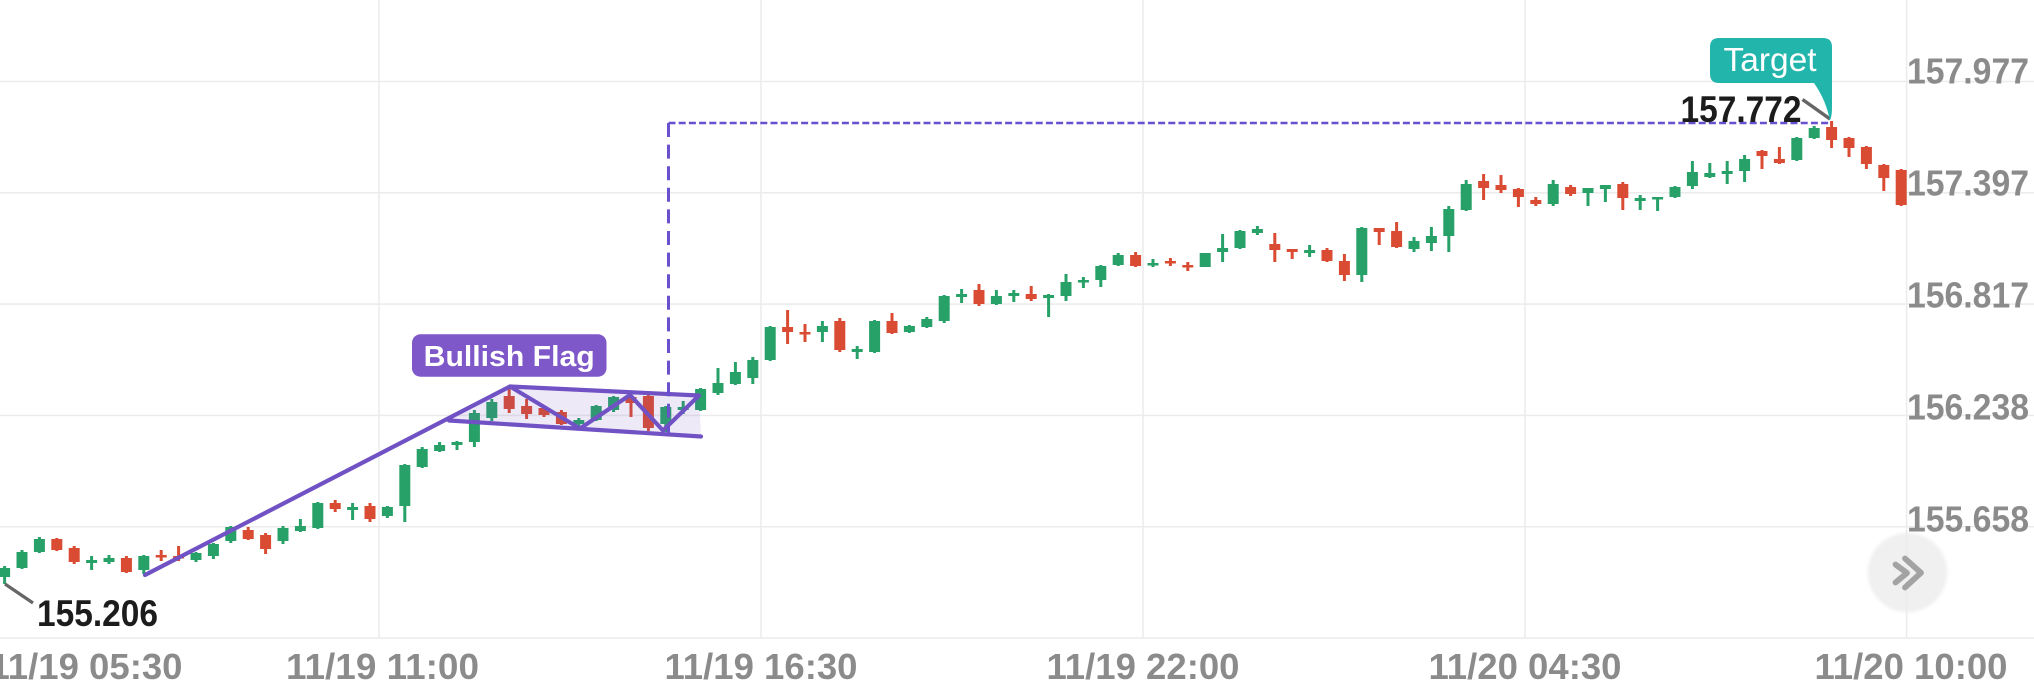 The height and width of the screenshot is (690, 2034). Describe the element at coordinates (382, 666) in the screenshot. I see `svg-text: 11/19 11:00` at that location.